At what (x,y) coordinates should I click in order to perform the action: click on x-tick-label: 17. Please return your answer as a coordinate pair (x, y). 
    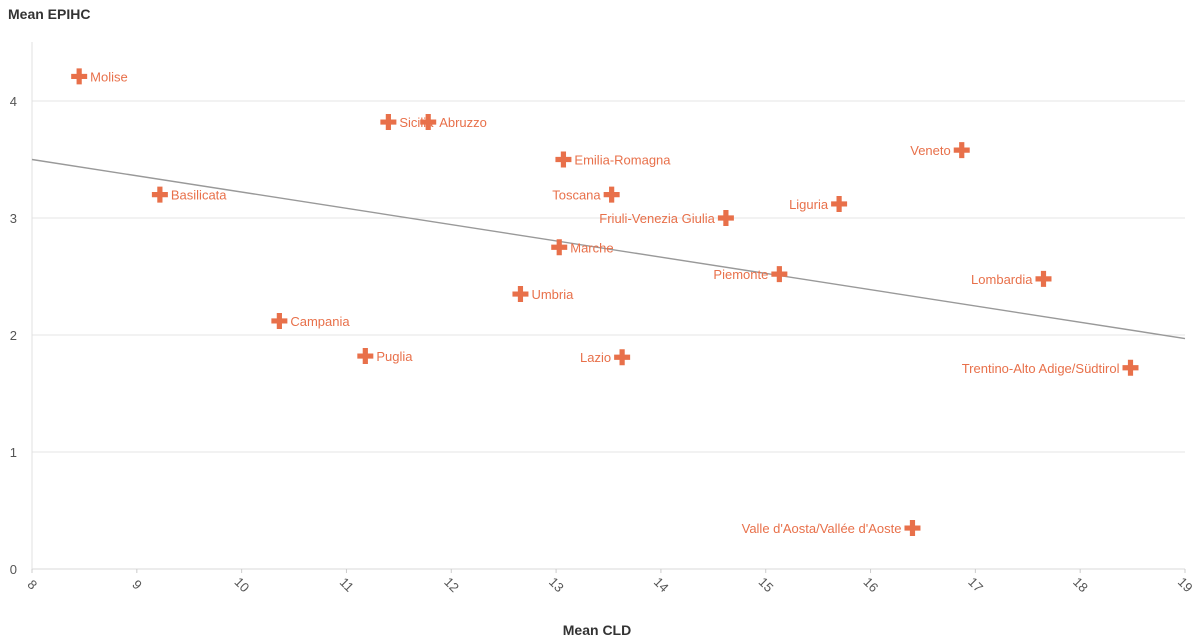
    Looking at the image, I should click on (975, 584).